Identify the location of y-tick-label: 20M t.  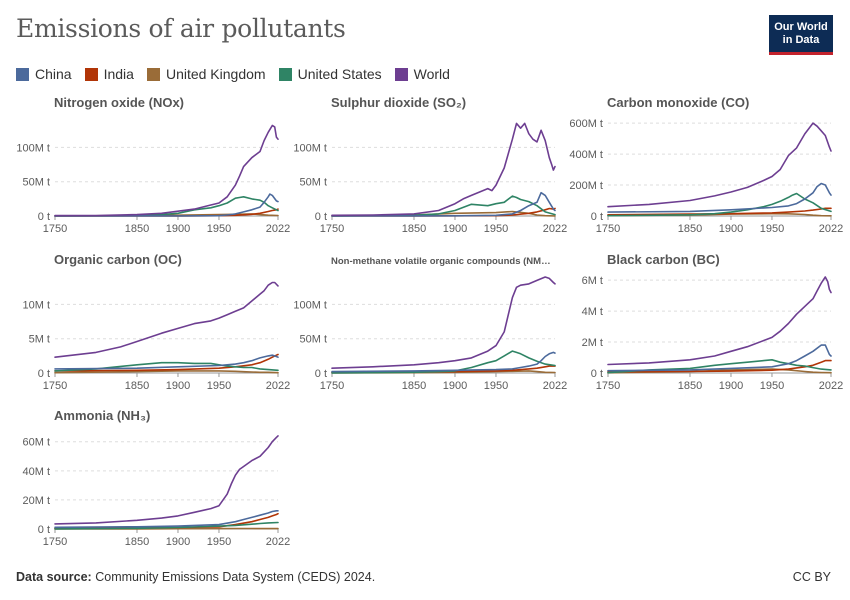
(36, 501).